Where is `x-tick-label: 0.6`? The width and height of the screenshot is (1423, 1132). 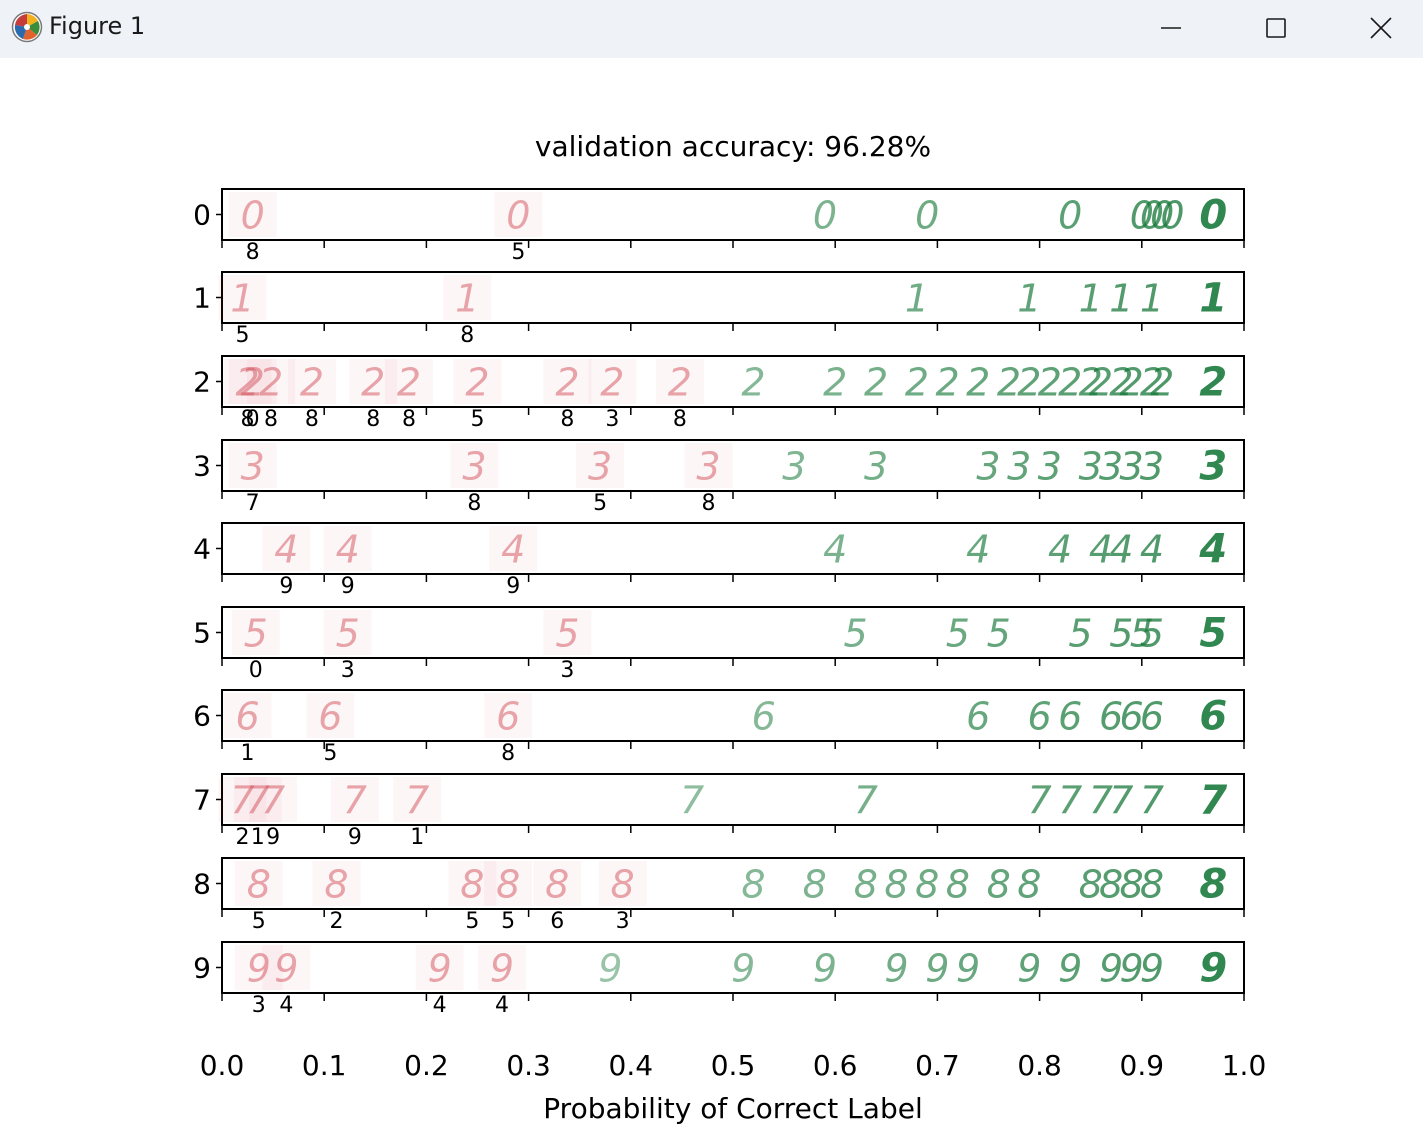
x-tick-label: 0.6 is located at coordinates (835, 1065).